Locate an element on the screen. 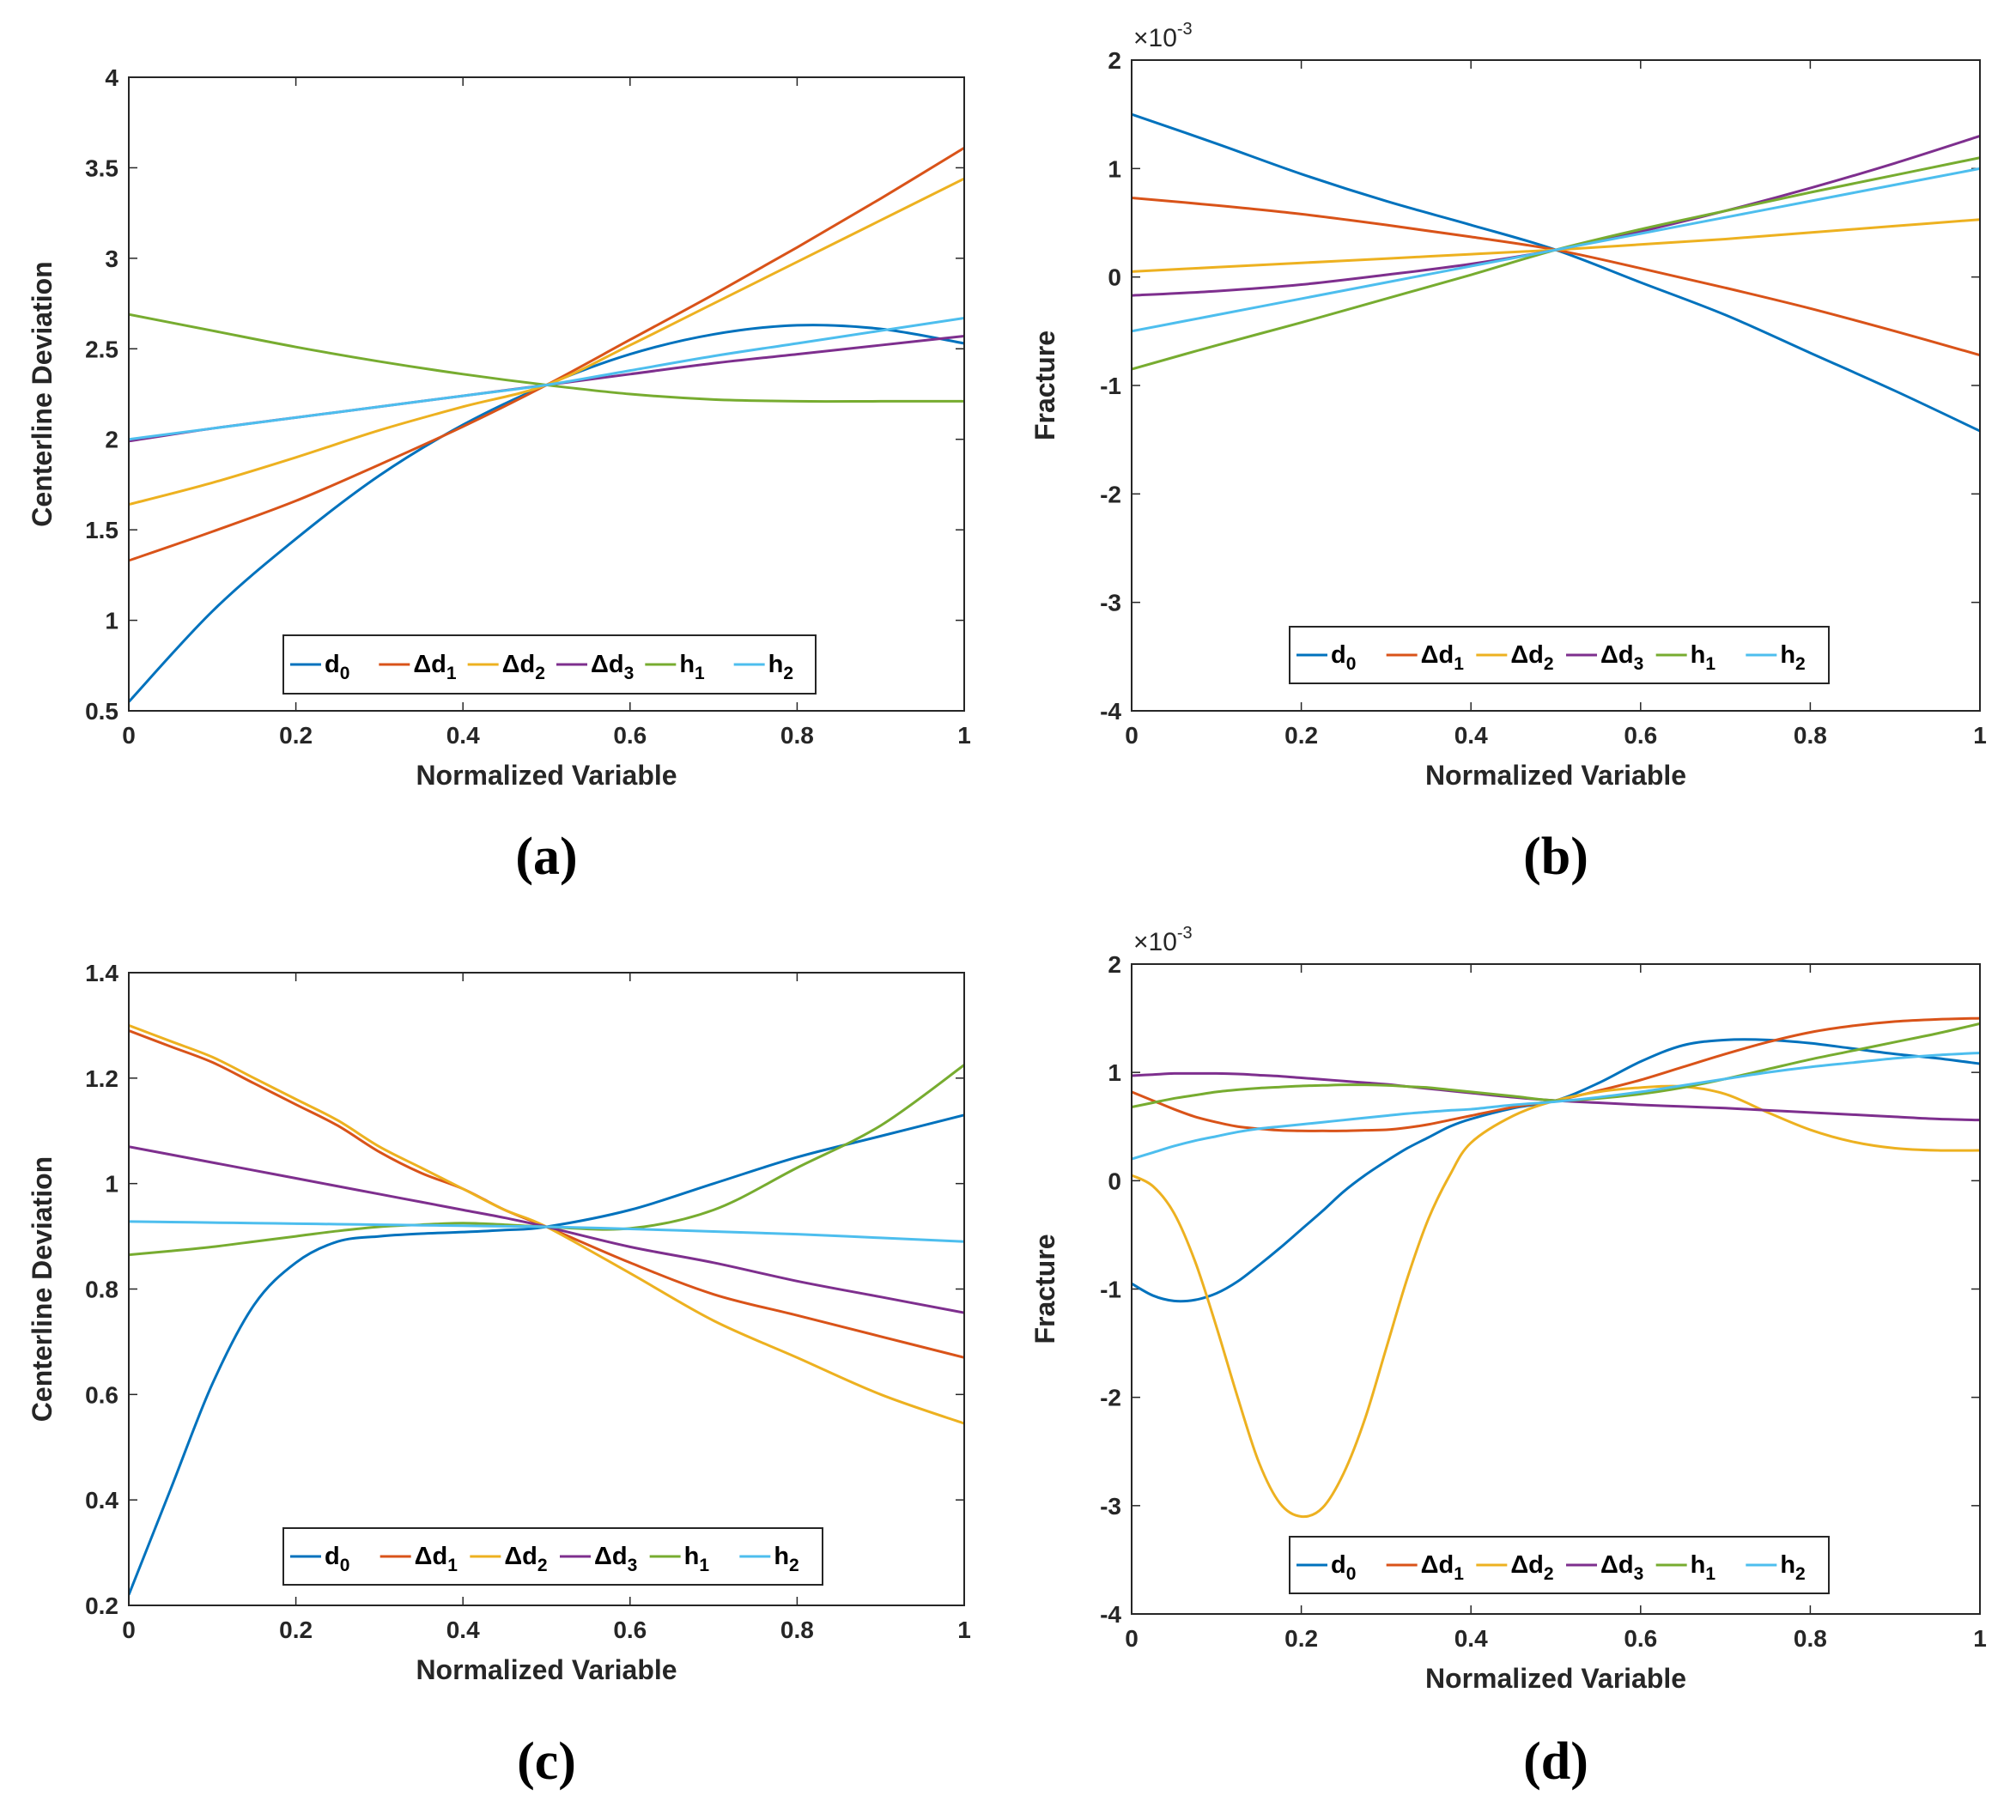 This screenshot has height=1820, width=2016. x-tick-label-b: 0.4 is located at coordinates (1471, 736).